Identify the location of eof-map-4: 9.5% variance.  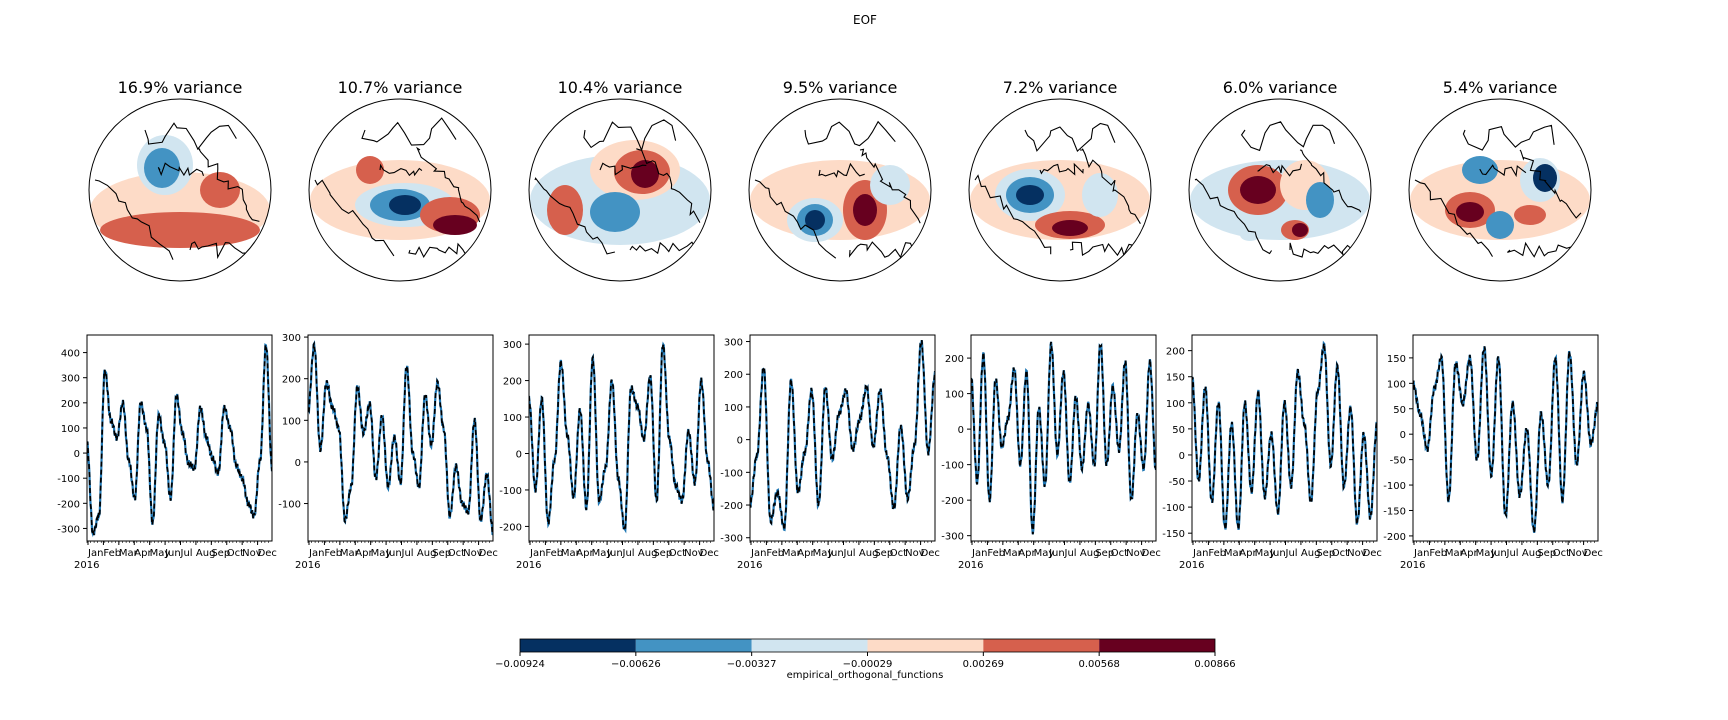
(840, 180).